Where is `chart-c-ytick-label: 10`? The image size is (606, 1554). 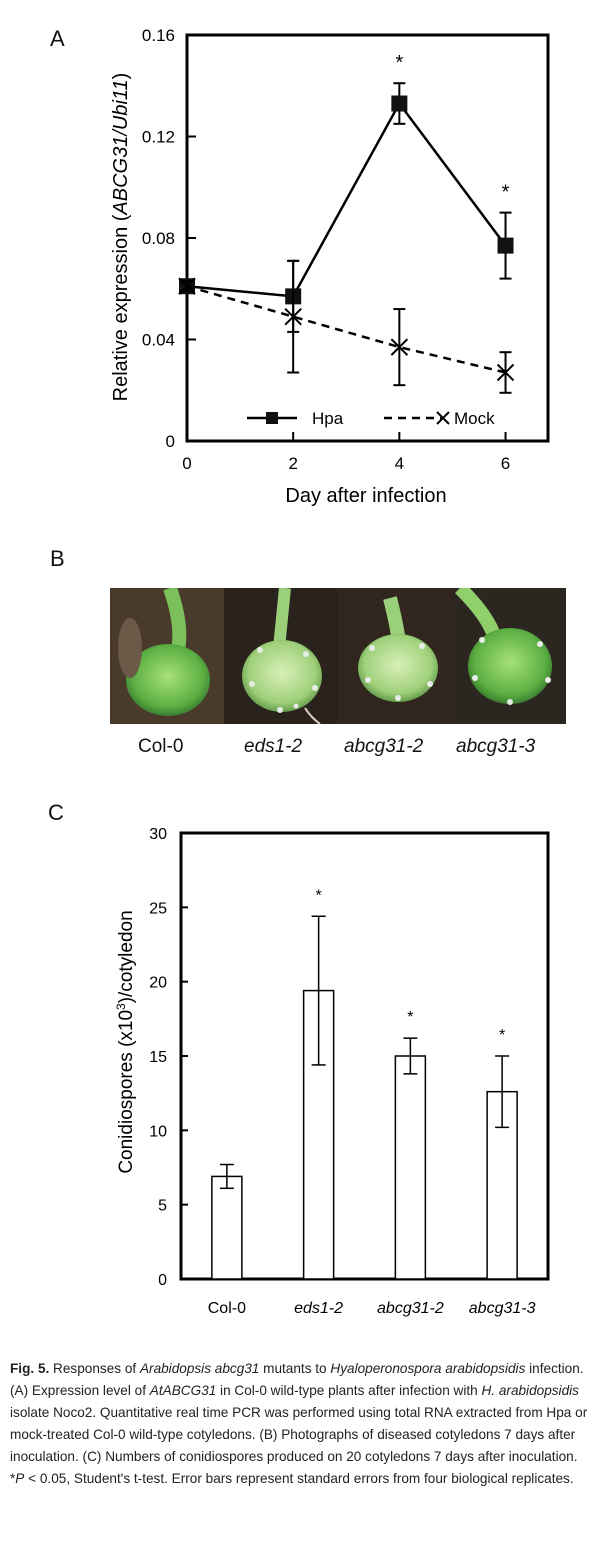
chart-c-ytick-label: 10 is located at coordinates (158, 1131).